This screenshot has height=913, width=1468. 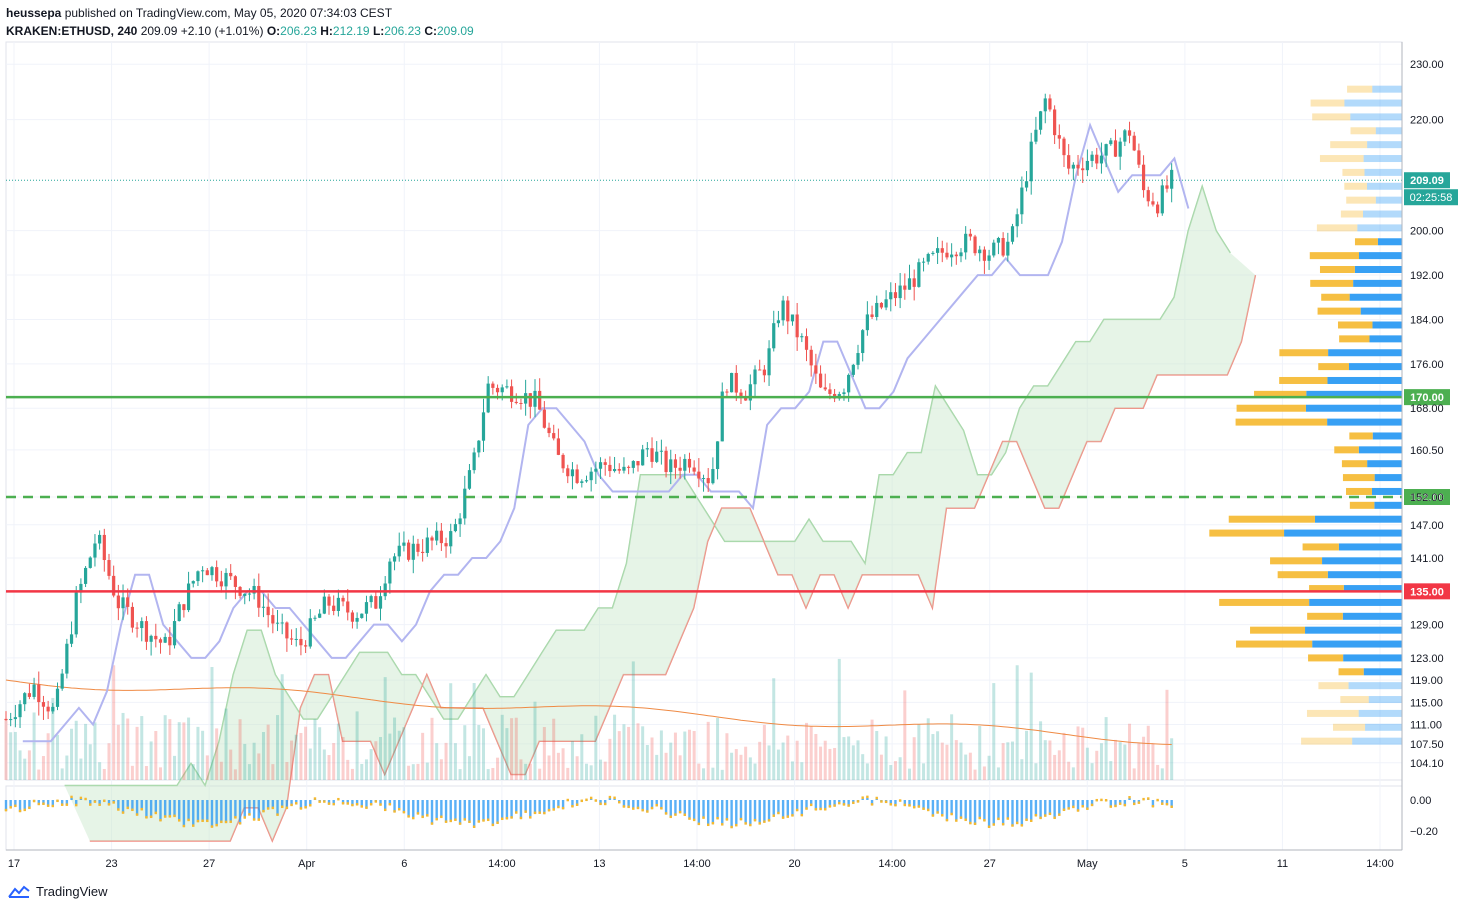 I want to click on symbol-name: KRAKEN:ETHUSD, 240, so click(x=72, y=31).